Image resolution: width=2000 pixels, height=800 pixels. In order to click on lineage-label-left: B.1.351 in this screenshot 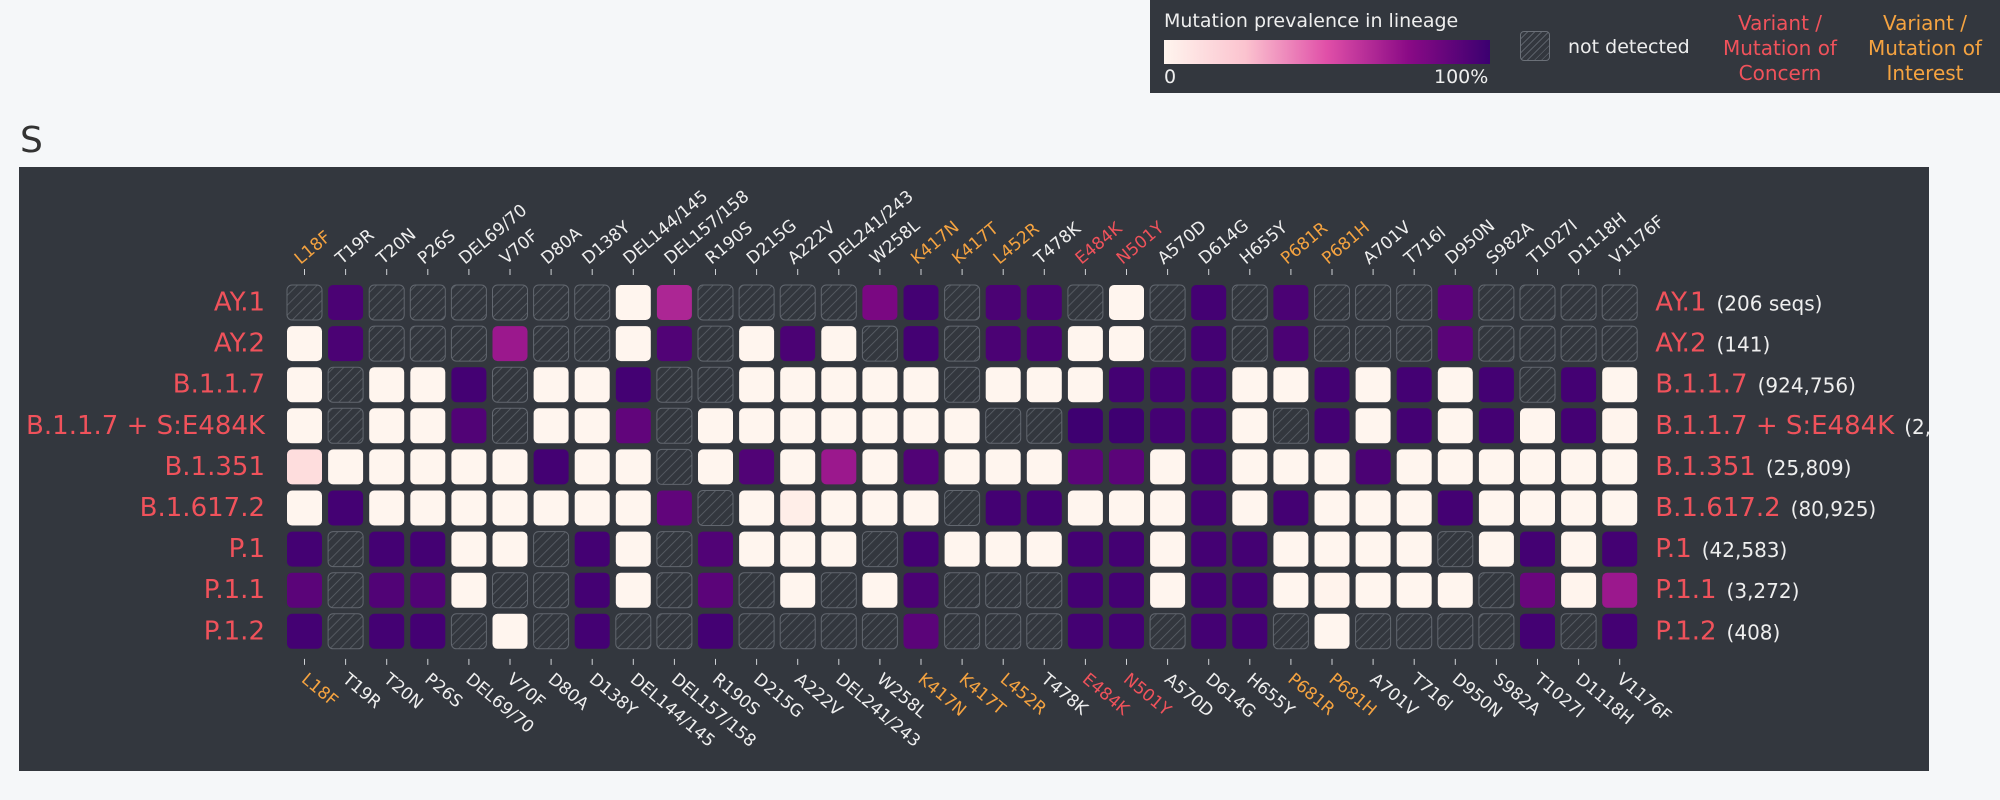, I will do `click(214, 467)`.